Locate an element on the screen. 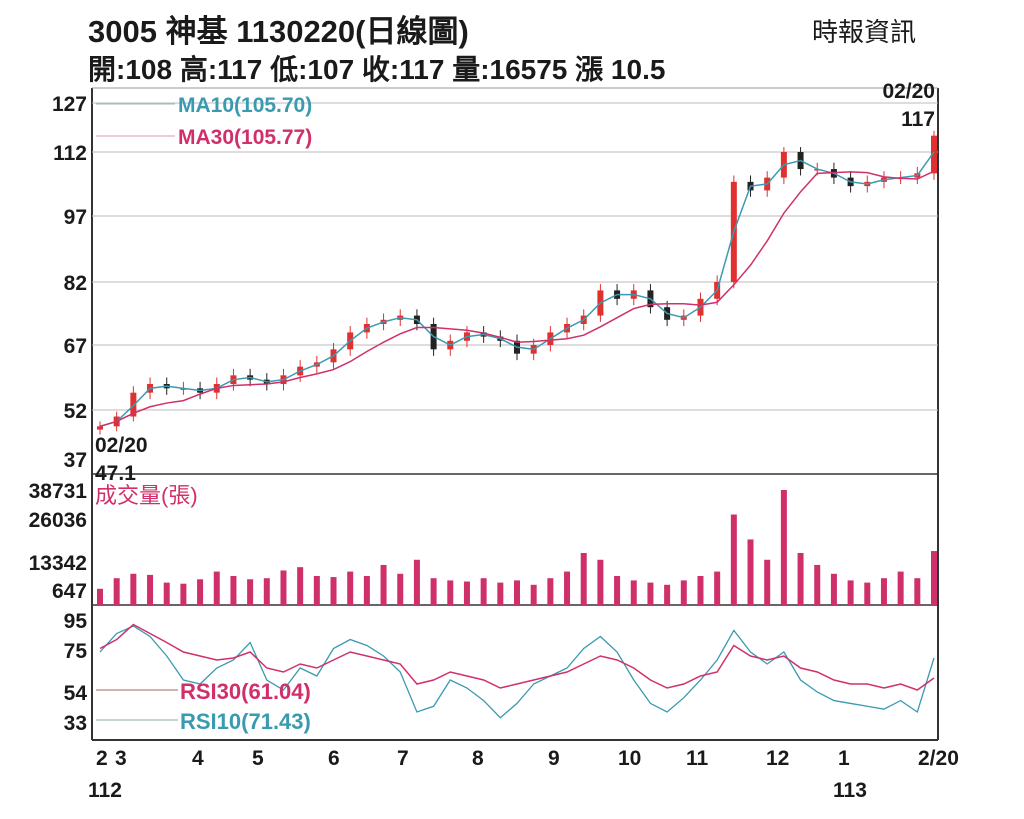  year-label: 112 is located at coordinates (105, 790).